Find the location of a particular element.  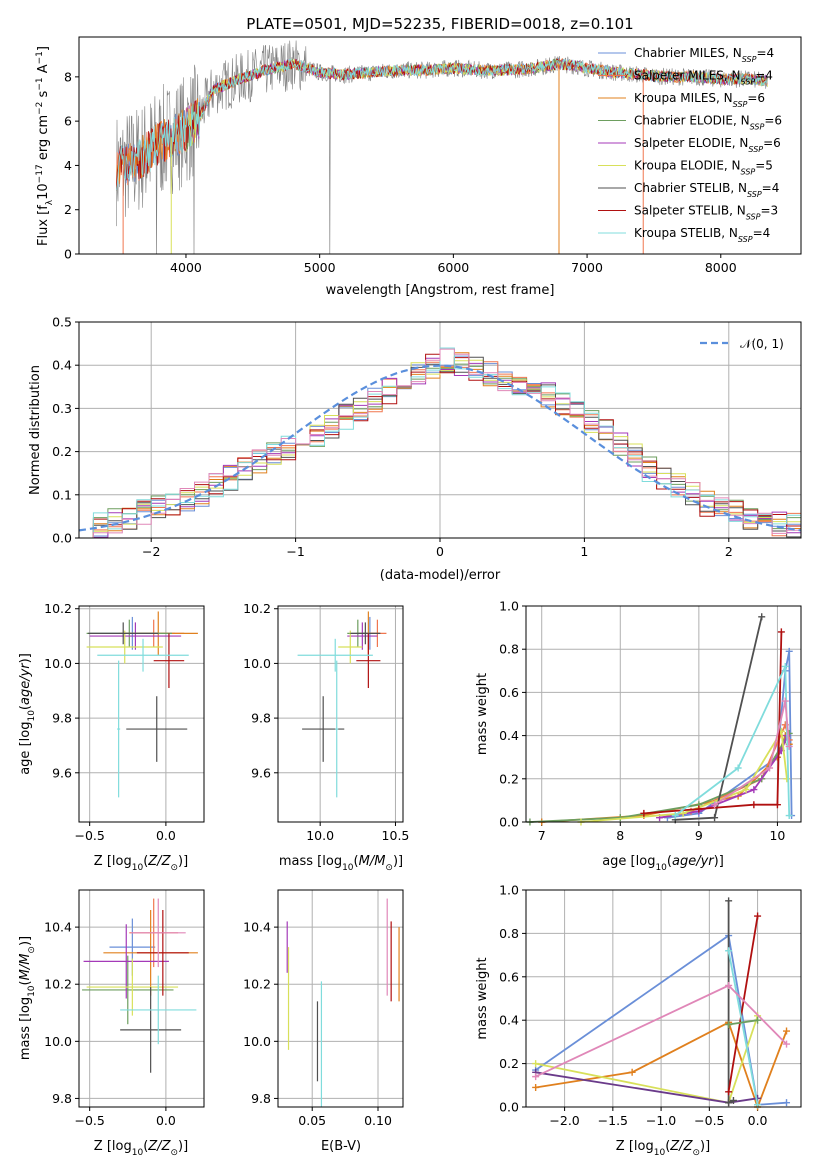

x-tick-label: 1 is located at coordinates (584, 551).